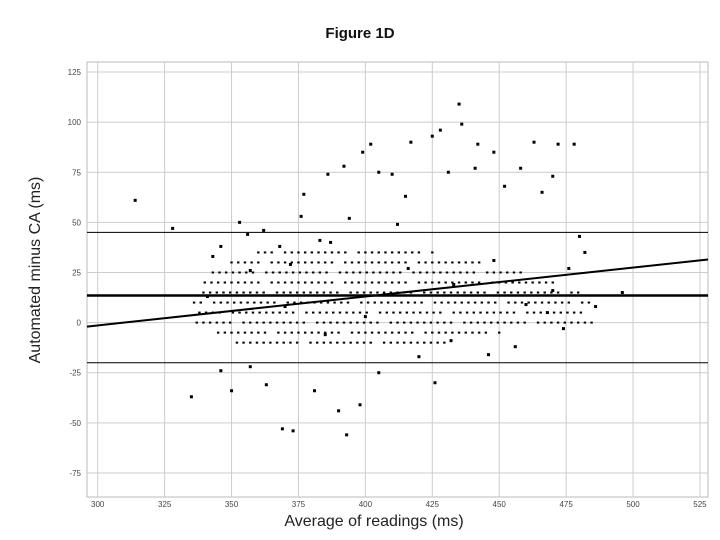  What do you see at coordinates (433, 504) in the screenshot?
I see `x-tick-label: 425` at bounding box center [433, 504].